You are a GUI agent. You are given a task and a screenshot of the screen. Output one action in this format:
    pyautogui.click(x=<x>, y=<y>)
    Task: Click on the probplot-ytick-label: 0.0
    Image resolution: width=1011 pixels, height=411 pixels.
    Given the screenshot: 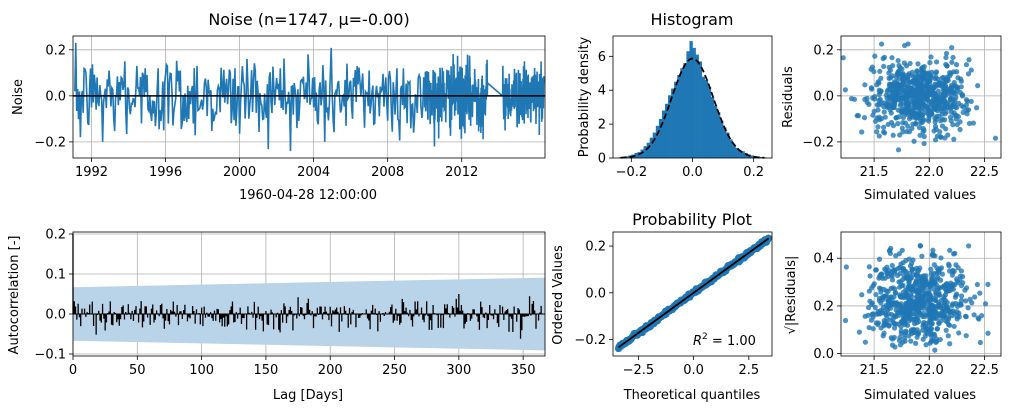 What is the action you would take?
    pyautogui.click(x=595, y=293)
    